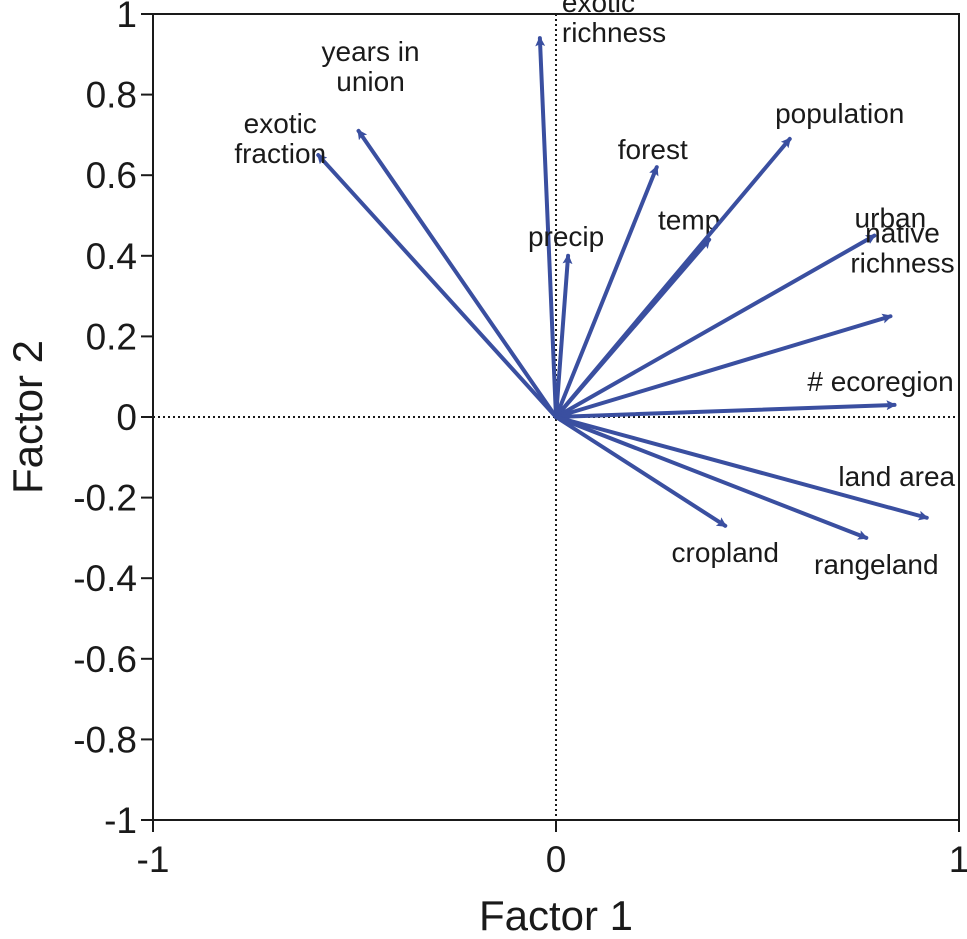 Image resolution: width=967 pixels, height=939 pixels. What do you see at coordinates (370, 81) in the screenshot?
I see `arrow-label: union` at bounding box center [370, 81].